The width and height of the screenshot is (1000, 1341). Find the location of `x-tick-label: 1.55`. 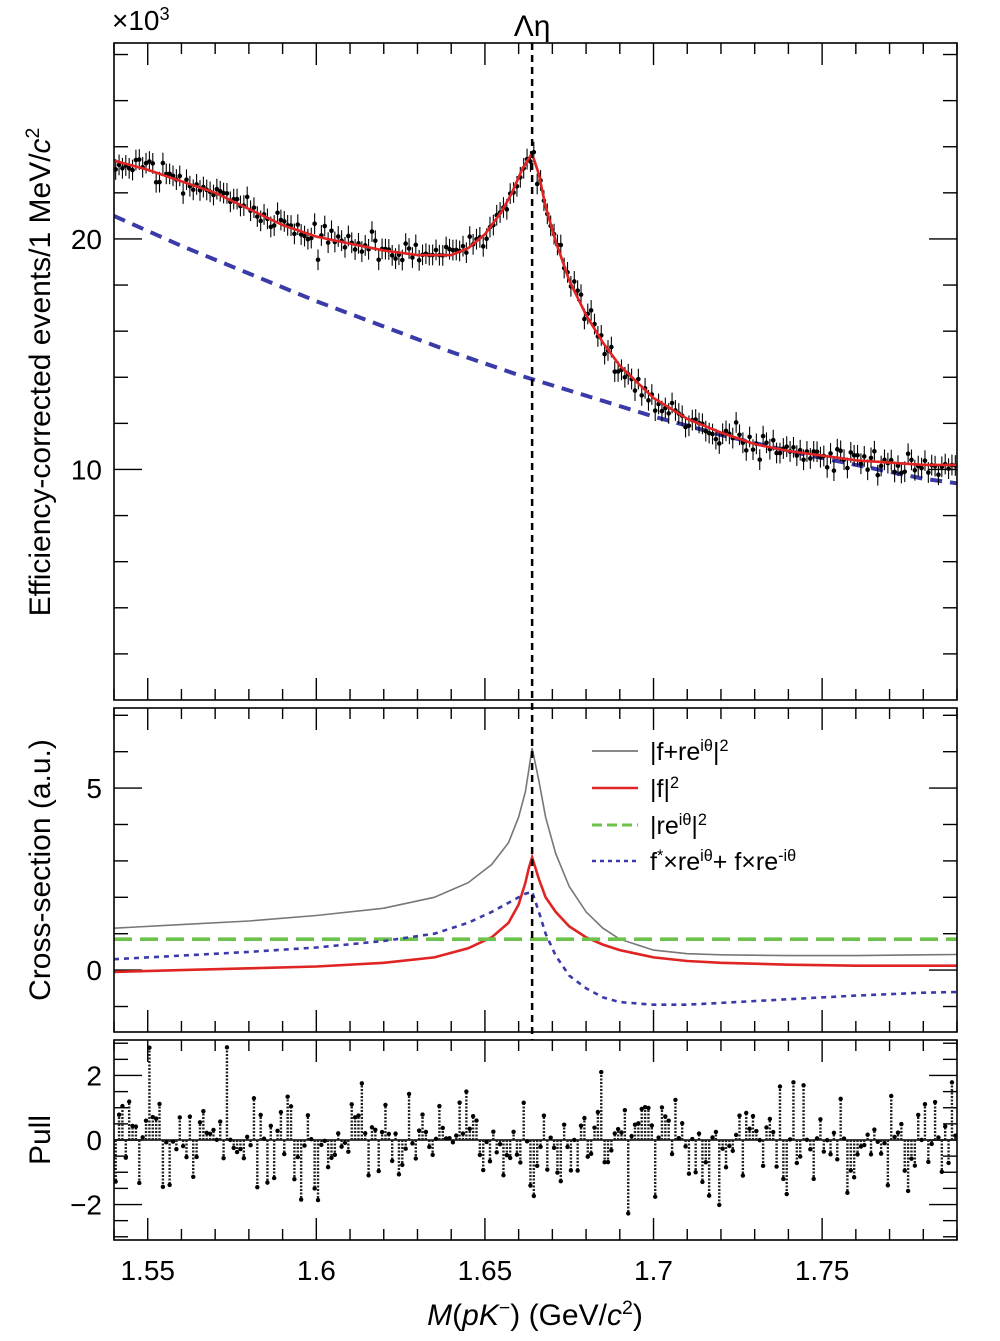

x-tick-label: 1.55 is located at coordinates (147, 1270).